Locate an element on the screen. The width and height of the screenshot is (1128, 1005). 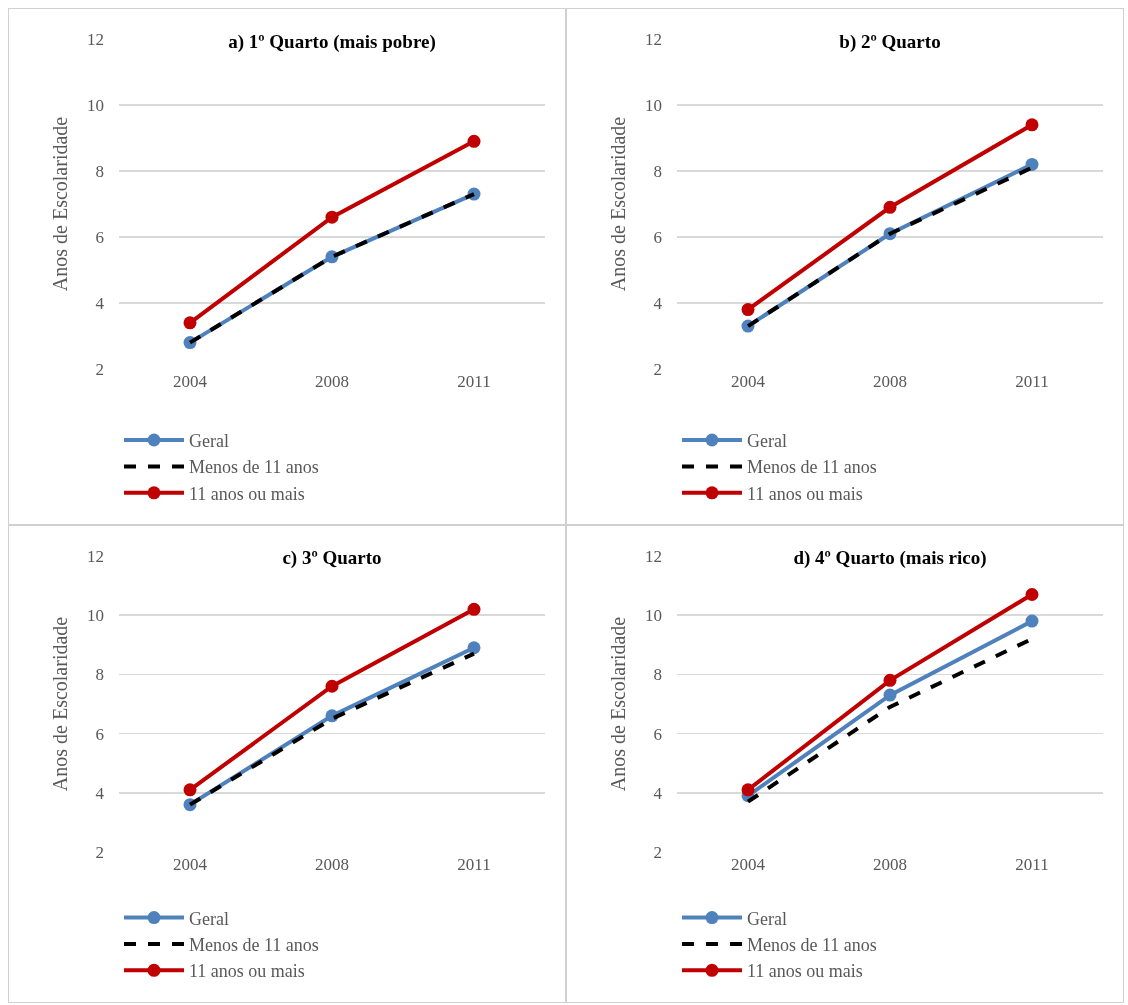
chart-title: b) 2º Quarto is located at coordinates (890, 41).